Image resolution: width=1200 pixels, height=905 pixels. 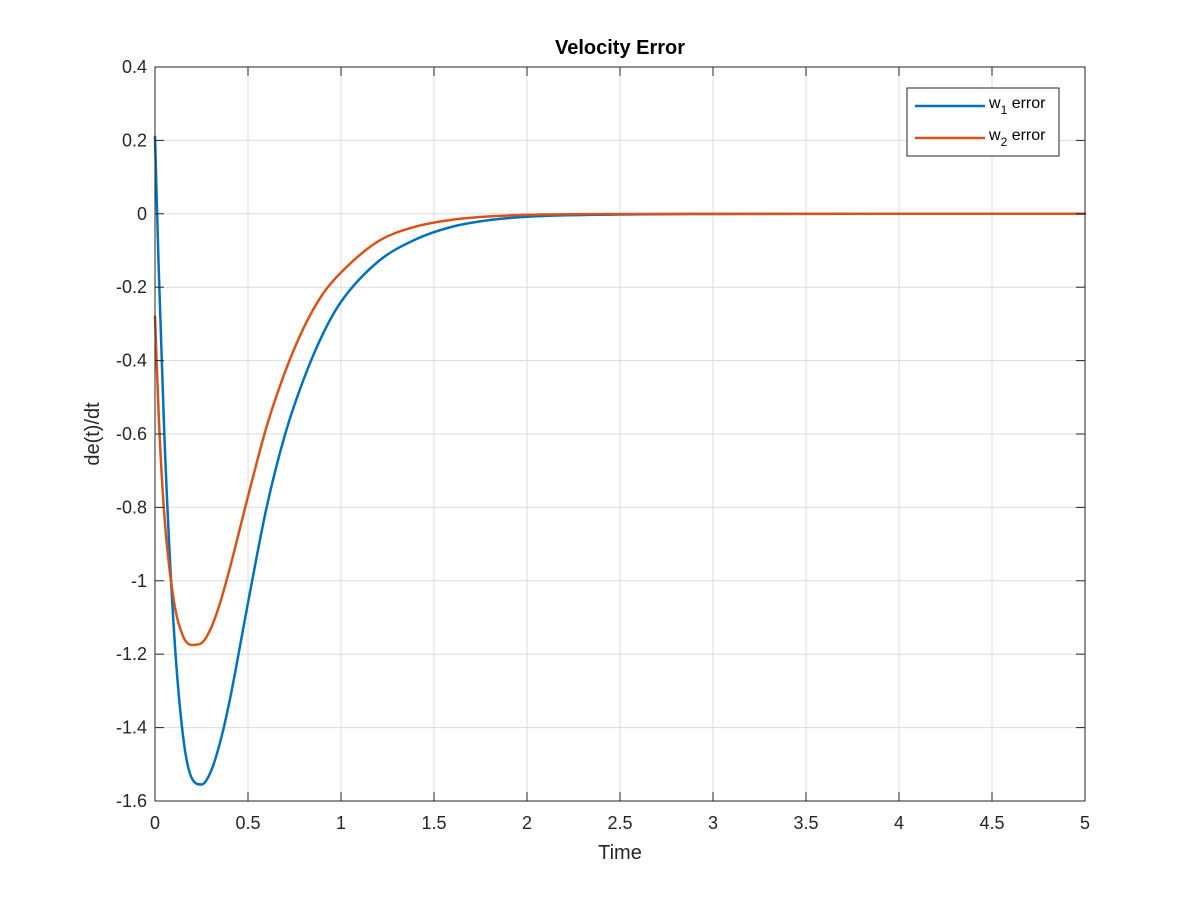 What do you see at coordinates (131, 654) in the screenshot?
I see `y-tick-label: -1.2` at bounding box center [131, 654].